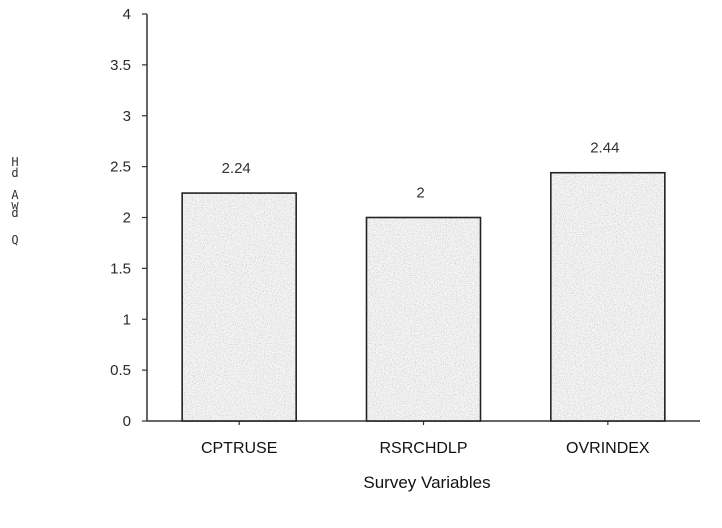 The width and height of the screenshot is (722, 528). Describe the element at coordinates (120, 370) in the screenshot. I see `y-tick-label: 0.5` at that location.